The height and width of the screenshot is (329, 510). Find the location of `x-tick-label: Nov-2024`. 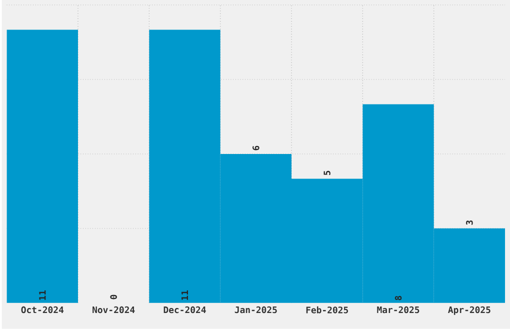

x-tick-label: Nov-2024 is located at coordinates (113, 310).